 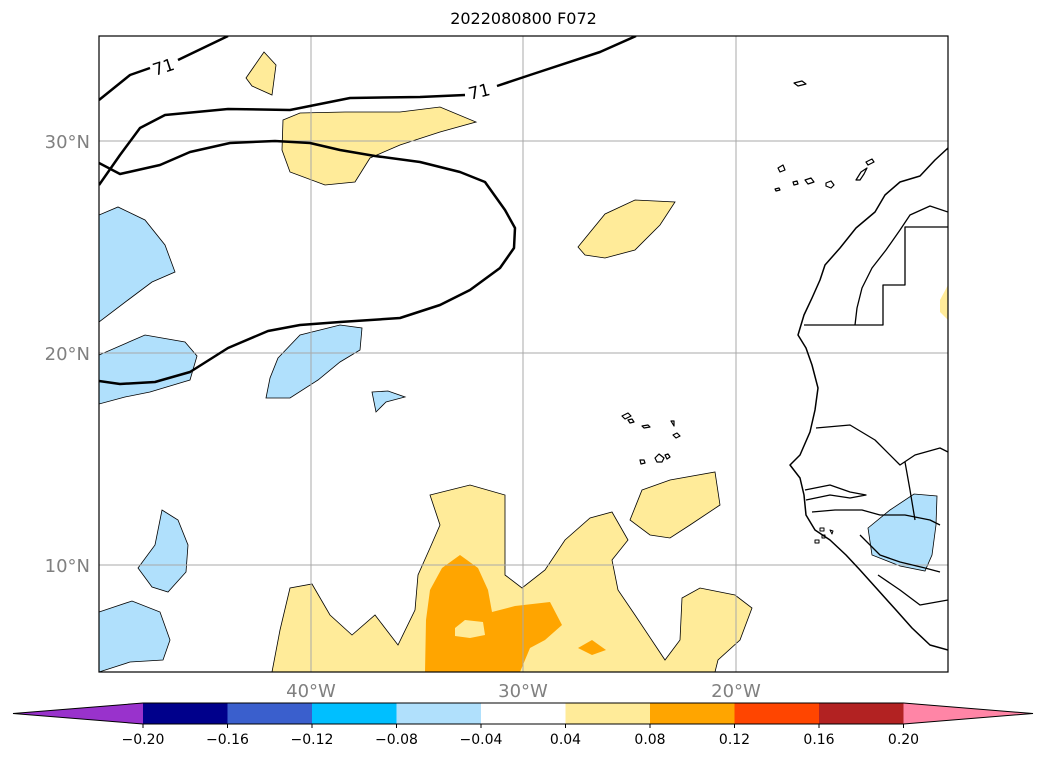 What do you see at coordinates (311, 691) in the screenshot?
I see `lon-label-40w: 40°W` at bounding box center [311, 691].